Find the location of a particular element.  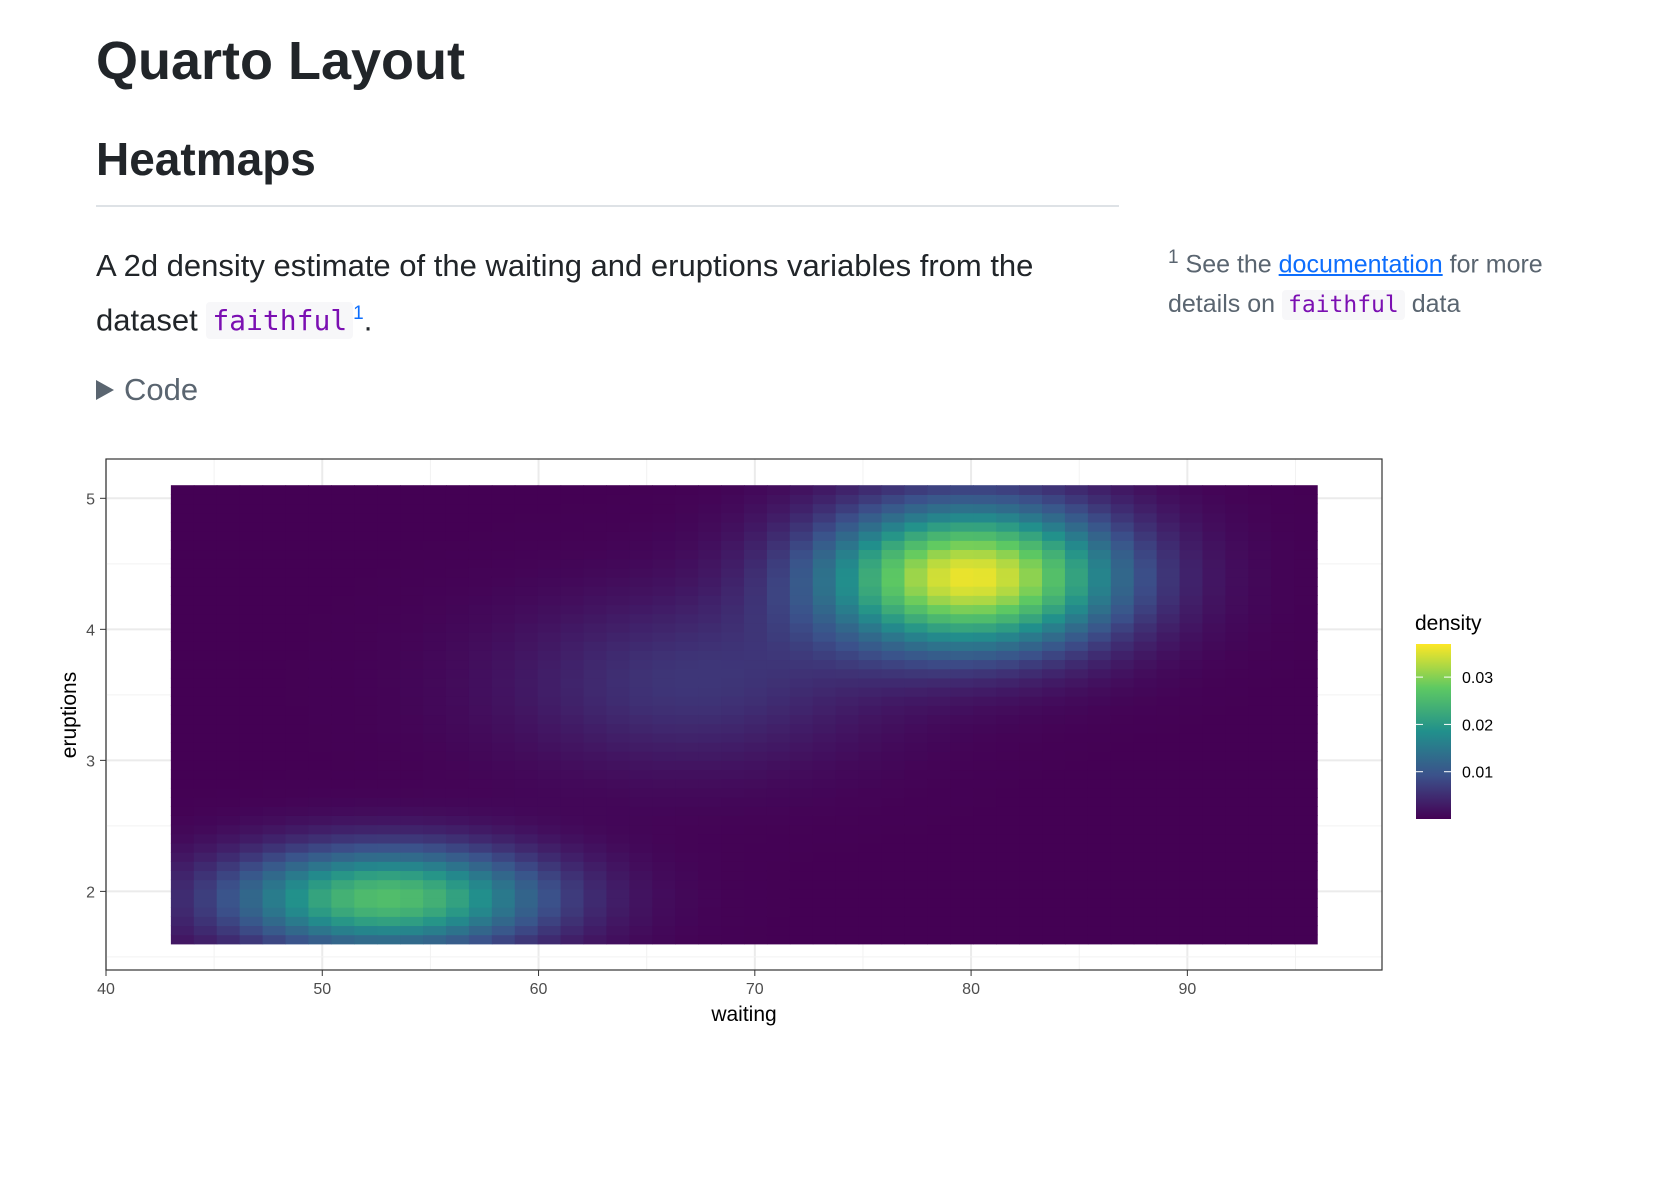

footnote-ref: 1 is located at coordinates (358, 313).